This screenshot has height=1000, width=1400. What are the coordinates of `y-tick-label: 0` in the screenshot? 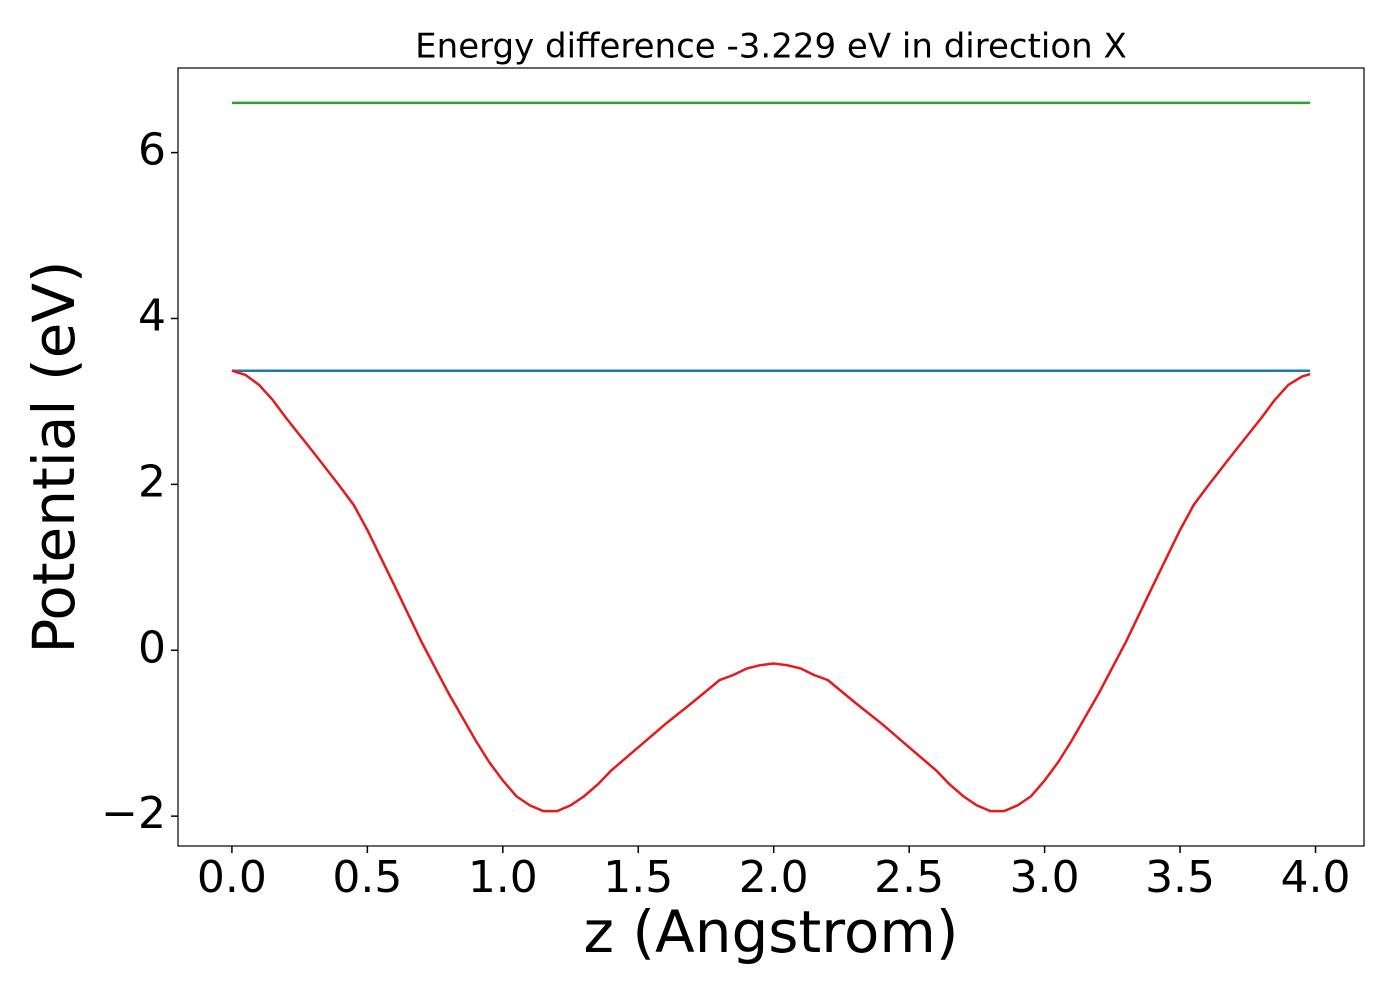 It's located at (152, 647).